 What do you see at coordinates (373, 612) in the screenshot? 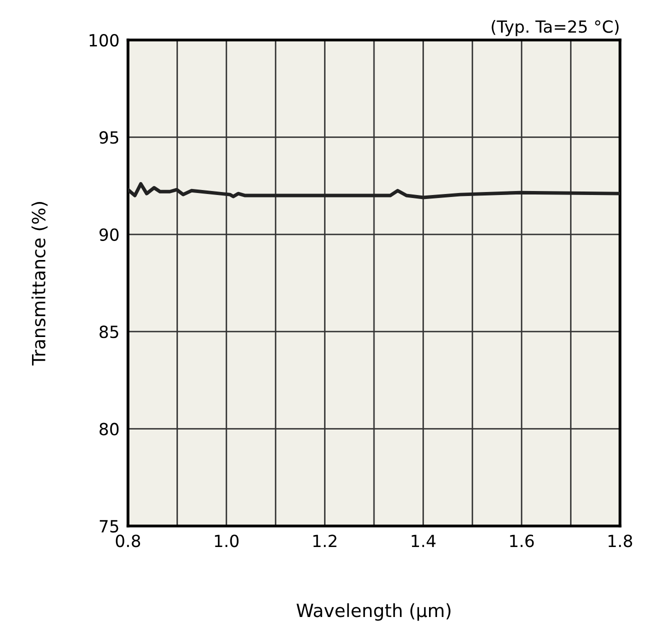
I see `x-axis-title: Wavelength (μm)` at bounding box center [373, 612].